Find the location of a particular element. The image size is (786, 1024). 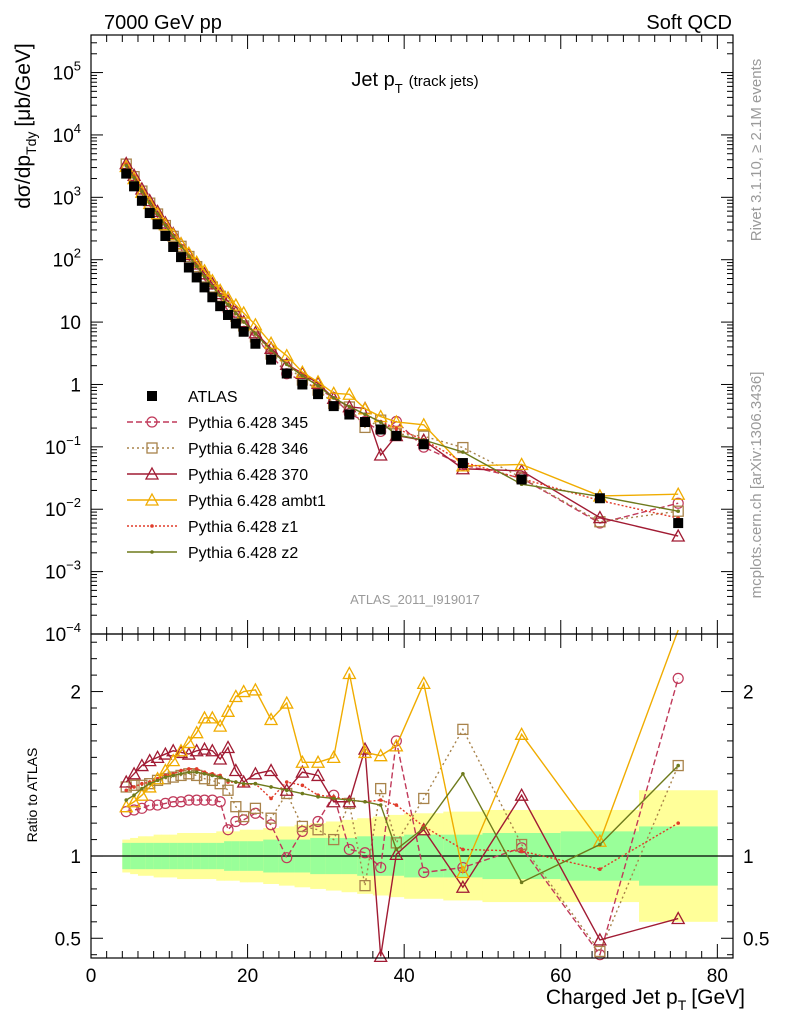

y-tick-label: 10⁻³ is located at coordinates (63, 571).